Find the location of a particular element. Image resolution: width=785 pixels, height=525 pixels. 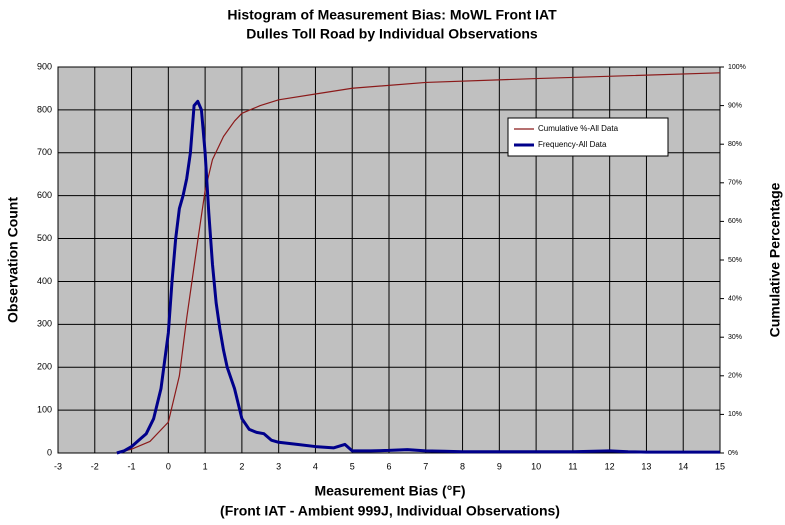

legend-box is located at coordinates (588, 137).